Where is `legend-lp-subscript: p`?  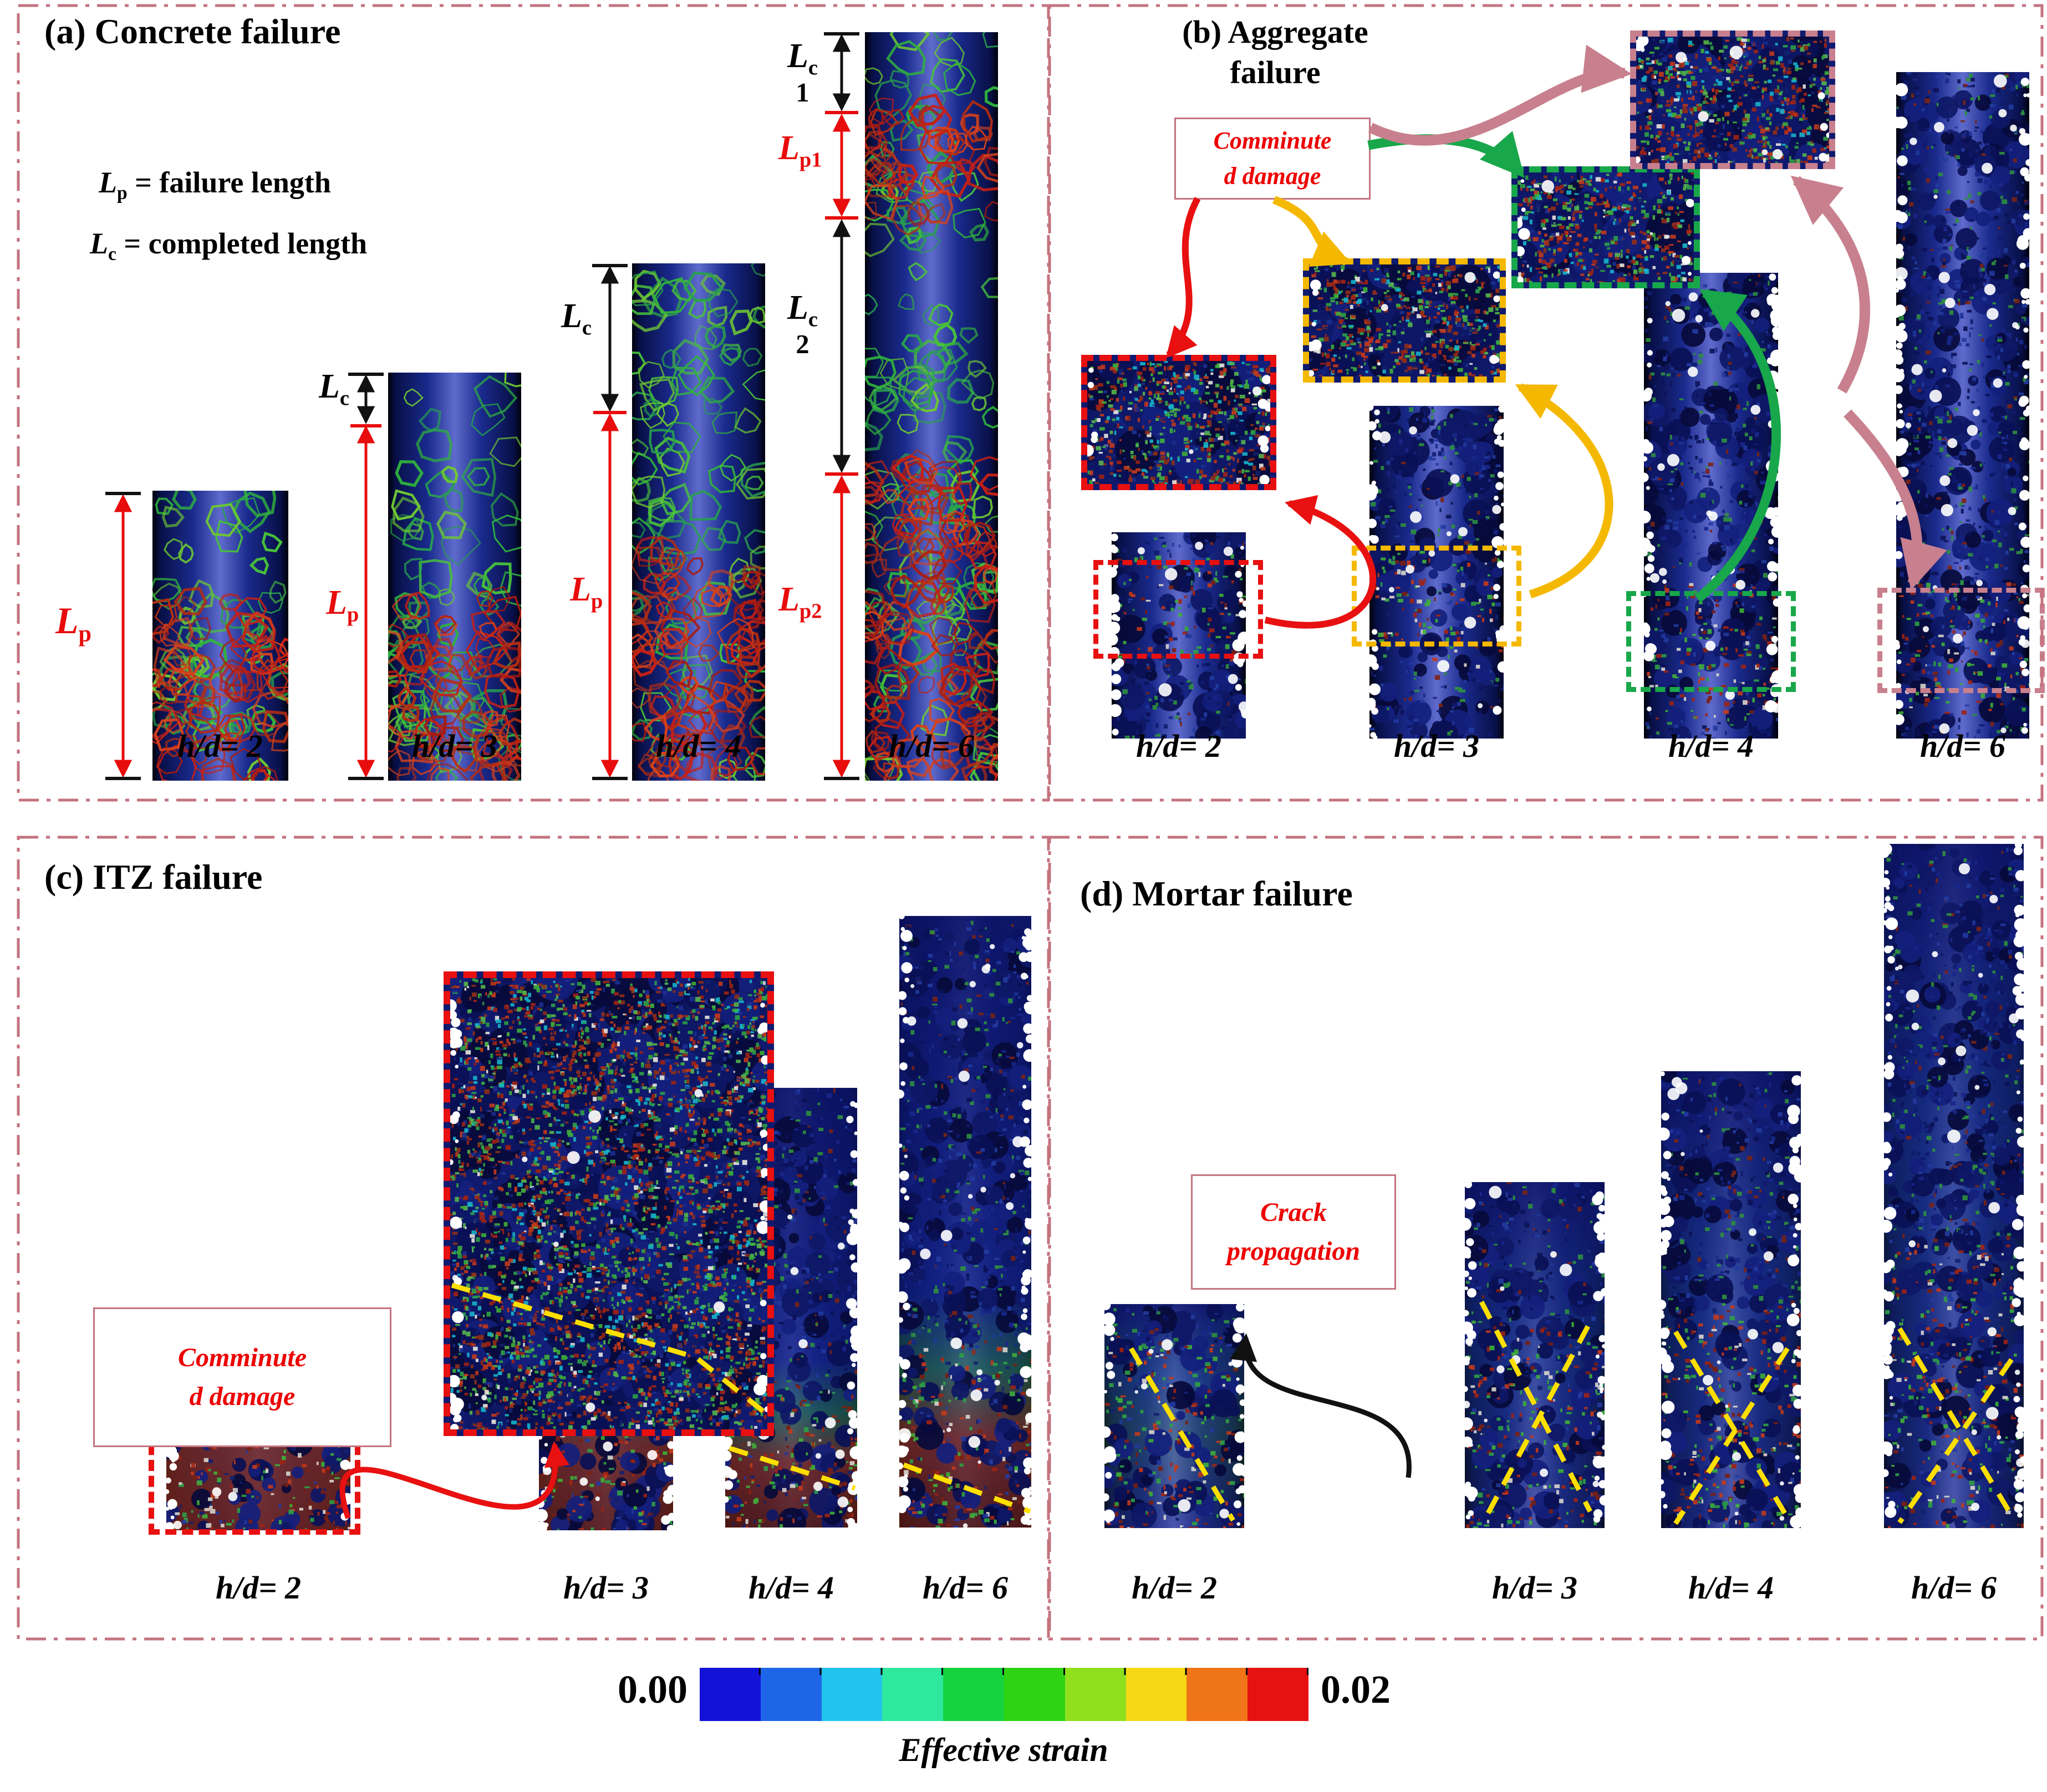 legend-lp-subscript: p is located at coordinates (122, 193).